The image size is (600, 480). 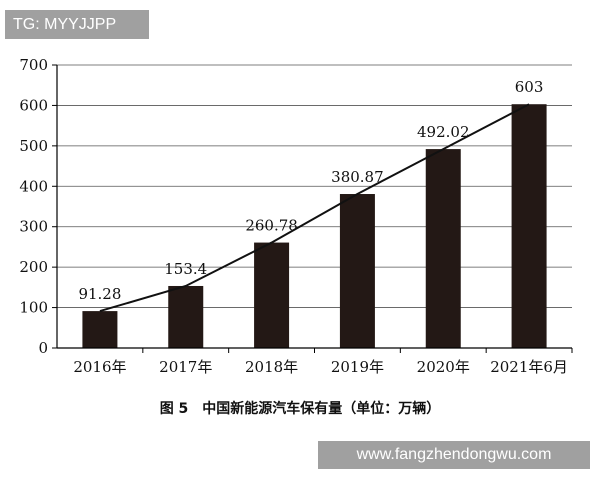 What do you see at coordinates (529, 87) in the screenshot?
I see `data-label: 603` at bounding box center [529, 87].